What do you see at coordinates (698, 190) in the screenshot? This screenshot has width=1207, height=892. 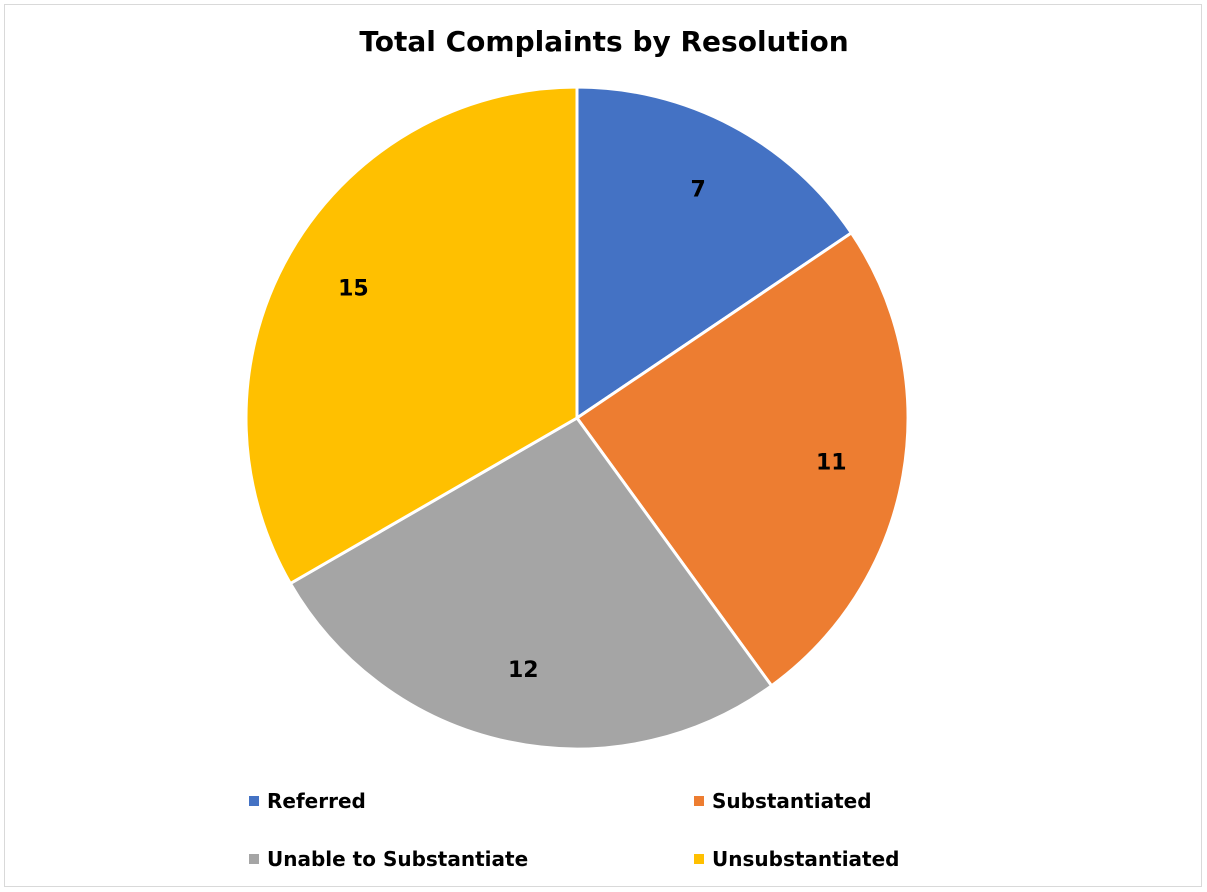 I see `data-label-referred: 7` at bounding box center [698, 190].